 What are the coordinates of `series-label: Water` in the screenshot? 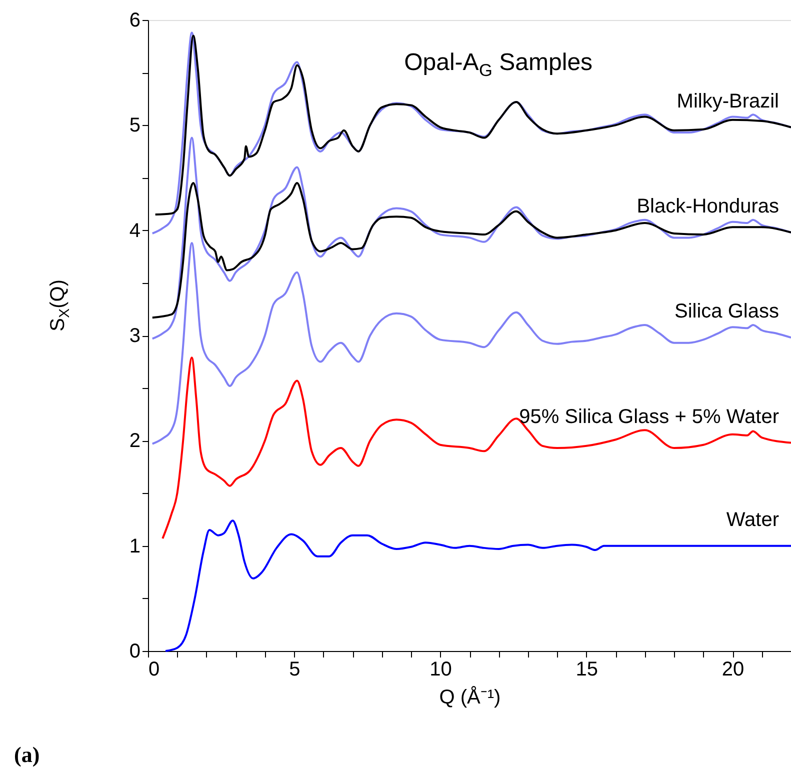 It's located at (753, 519).